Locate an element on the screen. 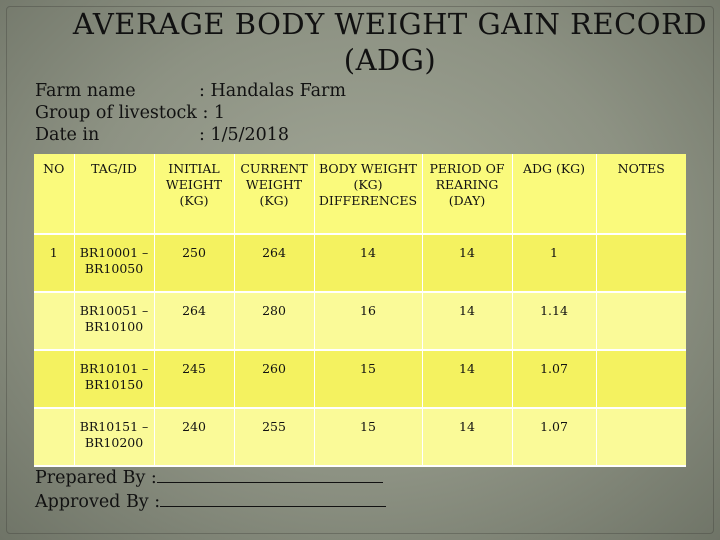 The height and width of the screenshot is (540, 720). date-row: Date in : 1/5/2018 is located at coordinates (162, 135).